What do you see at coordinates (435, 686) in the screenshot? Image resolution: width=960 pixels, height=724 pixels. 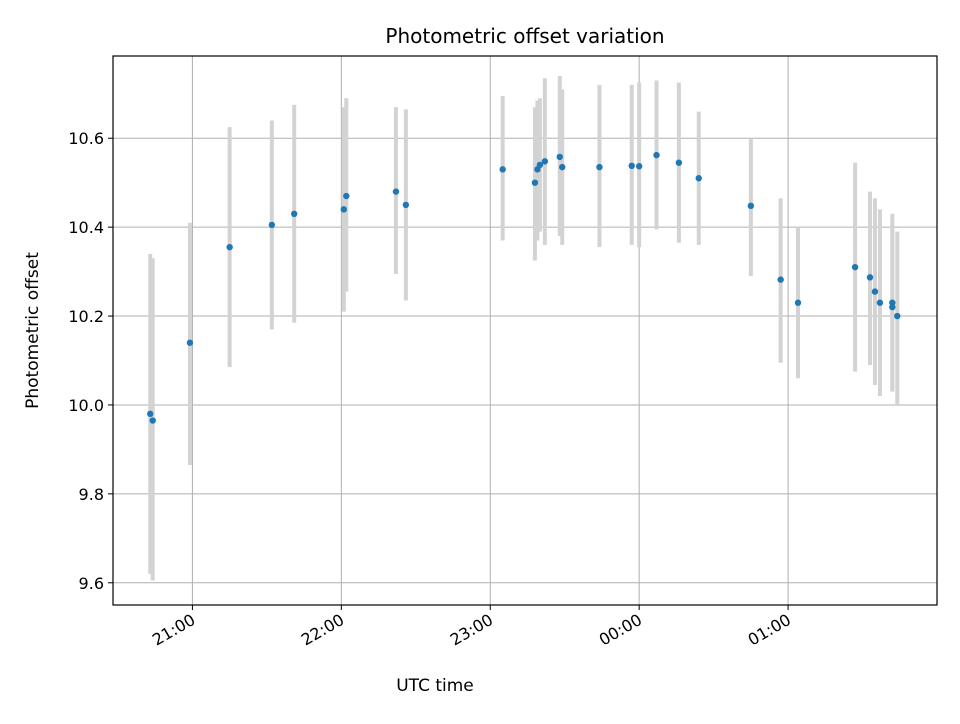 I see `x-axis-label: UTC time` at bounding box center [435, 686].